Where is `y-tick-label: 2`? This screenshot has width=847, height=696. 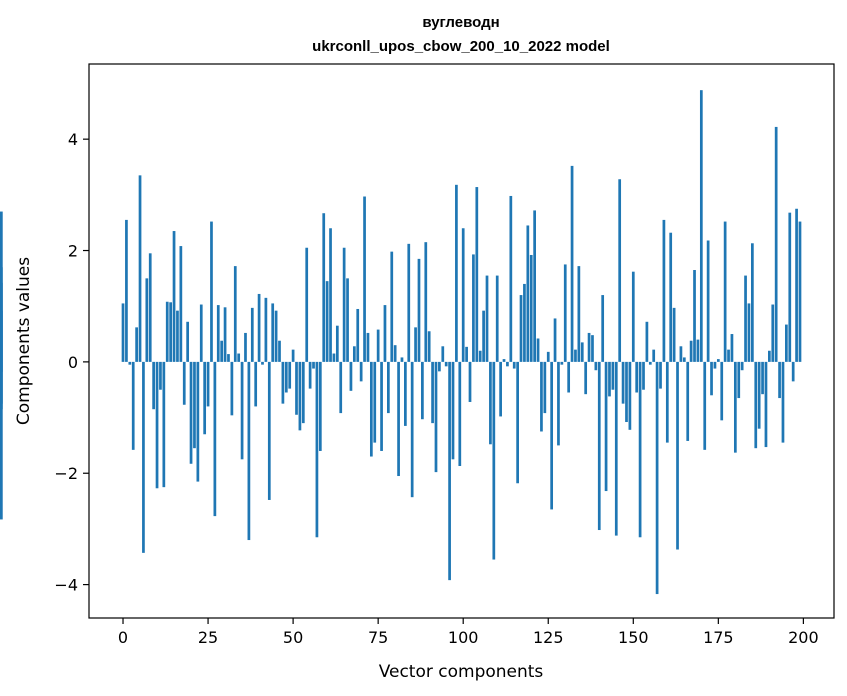
y-tick-label: 2 is located at coordinates (73, 251).